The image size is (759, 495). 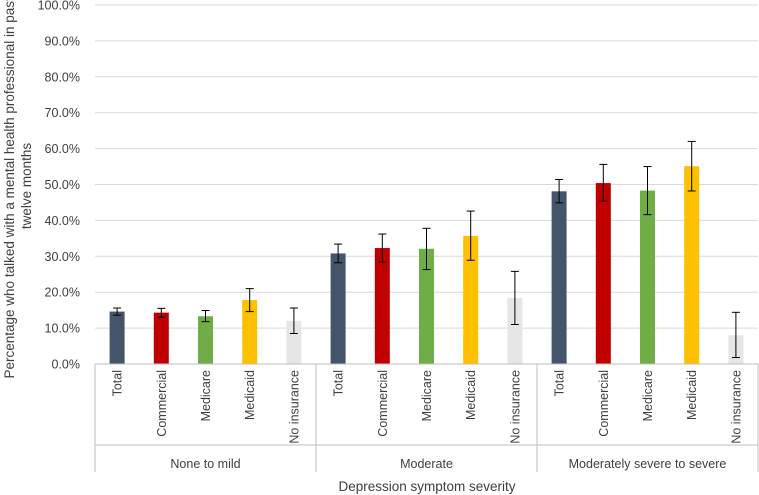 What do you see at coordinates (62, 221) in the screenshot?
I see `y-tick-label: 40.0%` at bounding box center [62, 221].